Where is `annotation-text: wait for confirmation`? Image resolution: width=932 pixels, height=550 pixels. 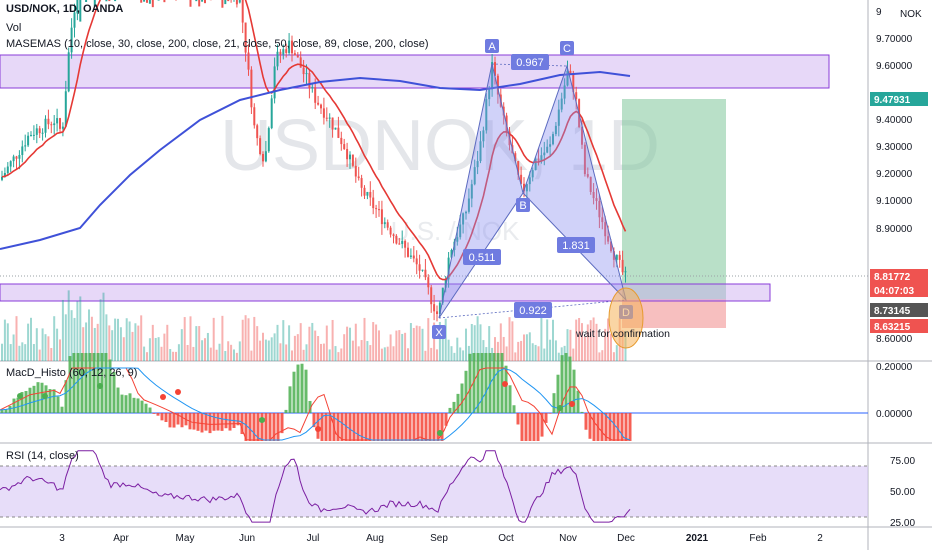 annotation-text: wait for confirmation is located at coordinates (622, 334).